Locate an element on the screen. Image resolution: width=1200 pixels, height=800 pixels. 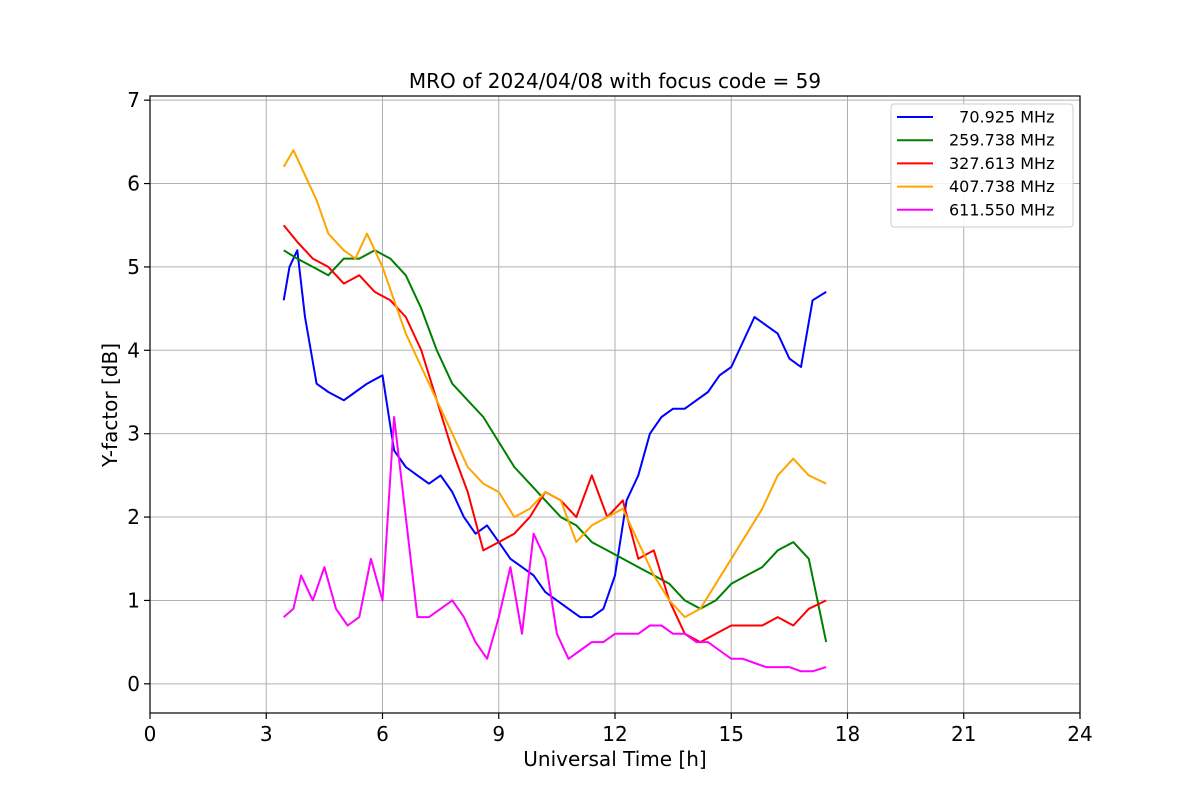
legend-box is located at coordinates (982, 165).